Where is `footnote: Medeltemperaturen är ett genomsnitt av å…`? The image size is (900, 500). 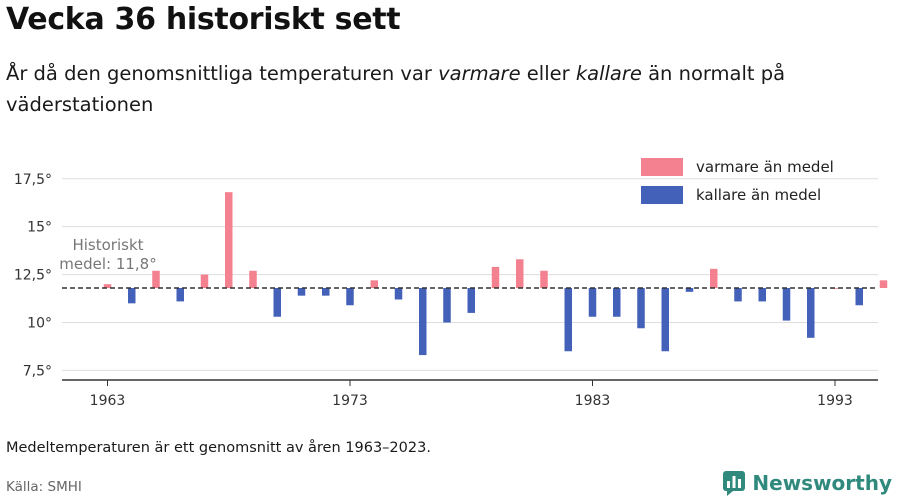 footnote: Medeltemperaturen är ett genomsnitt av å… is located at coordinates (218, 448).